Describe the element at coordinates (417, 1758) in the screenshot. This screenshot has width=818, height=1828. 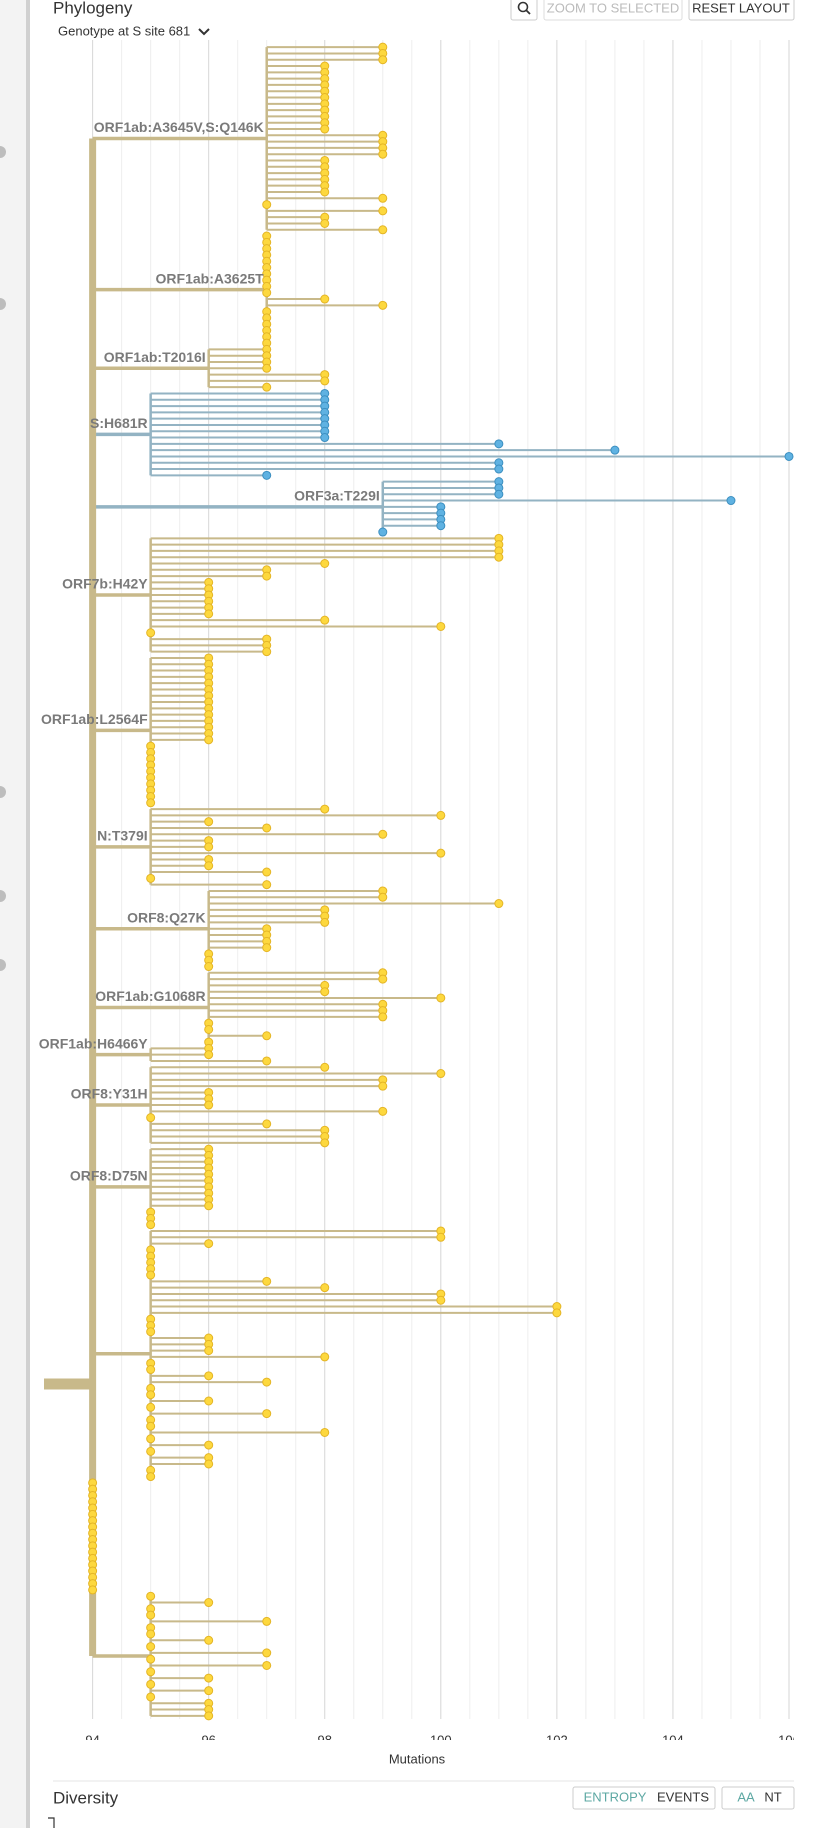
I see `x-axis-label: Mutations` at that location.